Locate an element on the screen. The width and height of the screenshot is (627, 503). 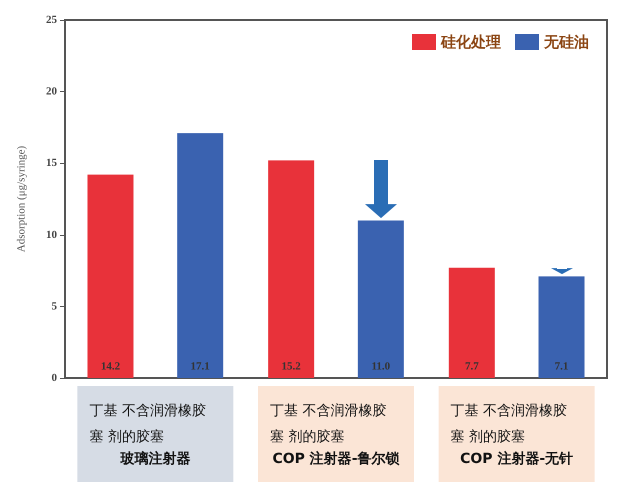
y-axis-title: Adsorption (μg/syringe) is located at coordinates (22, 198).